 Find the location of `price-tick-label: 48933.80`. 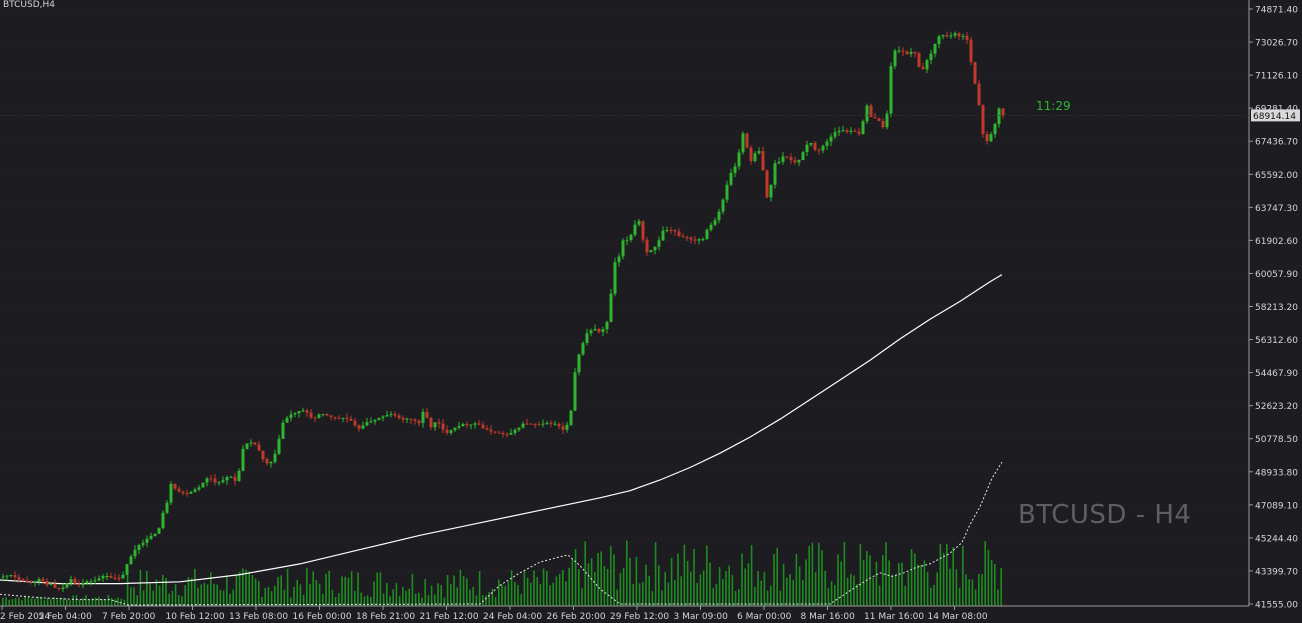

price-tick-label: 48933.80 is located at coordinates (1276, 473).